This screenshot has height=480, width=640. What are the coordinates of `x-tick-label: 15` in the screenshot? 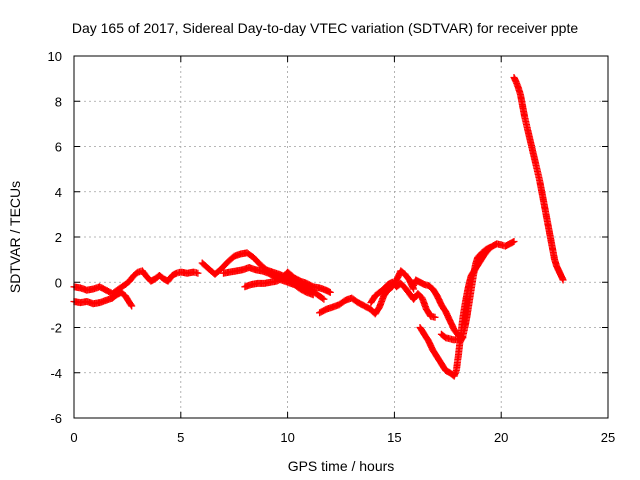 It's located at (394, 437).